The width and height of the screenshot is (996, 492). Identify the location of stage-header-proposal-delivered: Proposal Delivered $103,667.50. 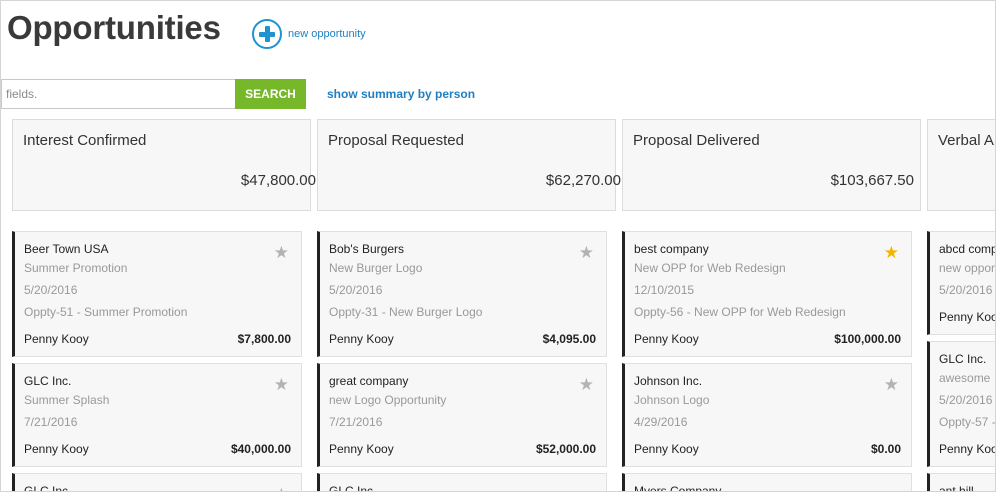
(771, 165).